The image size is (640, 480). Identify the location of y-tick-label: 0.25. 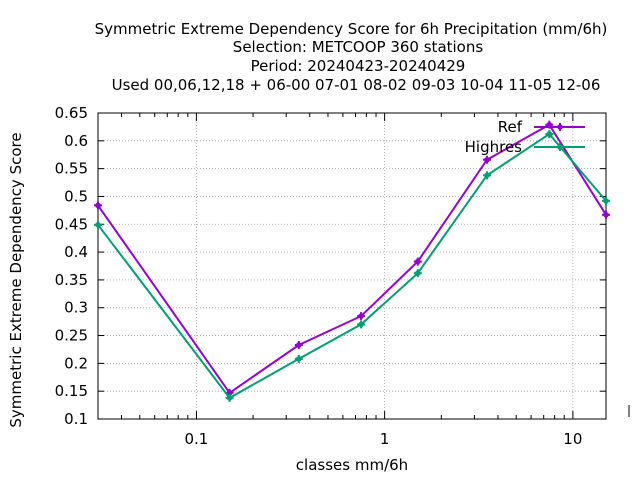
(71, 336).